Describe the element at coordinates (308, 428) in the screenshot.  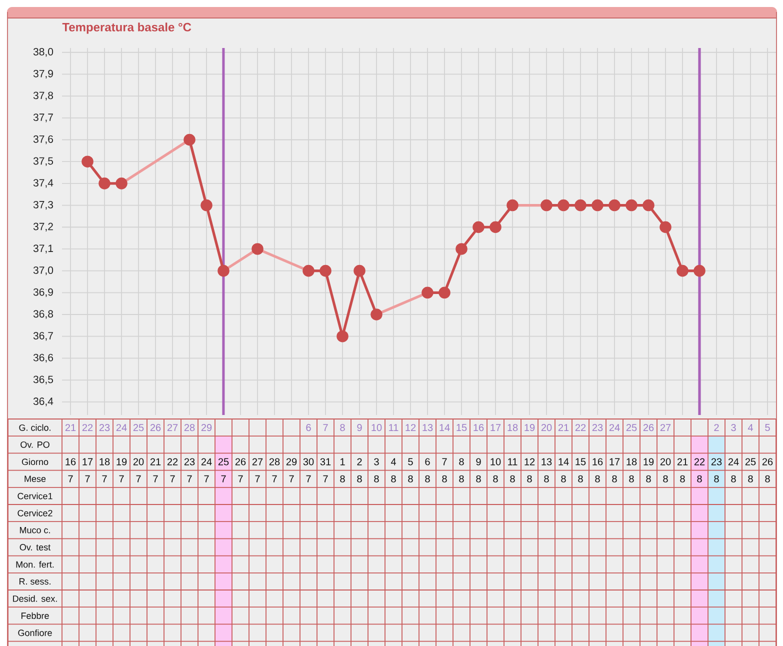
I see `data-label: 6` at that location.